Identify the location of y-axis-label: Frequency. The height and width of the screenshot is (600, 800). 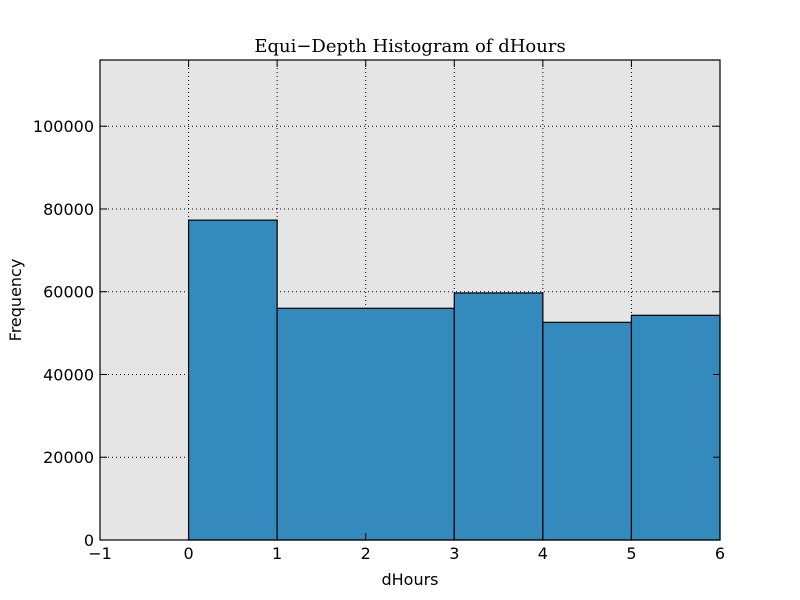
(15, 300).